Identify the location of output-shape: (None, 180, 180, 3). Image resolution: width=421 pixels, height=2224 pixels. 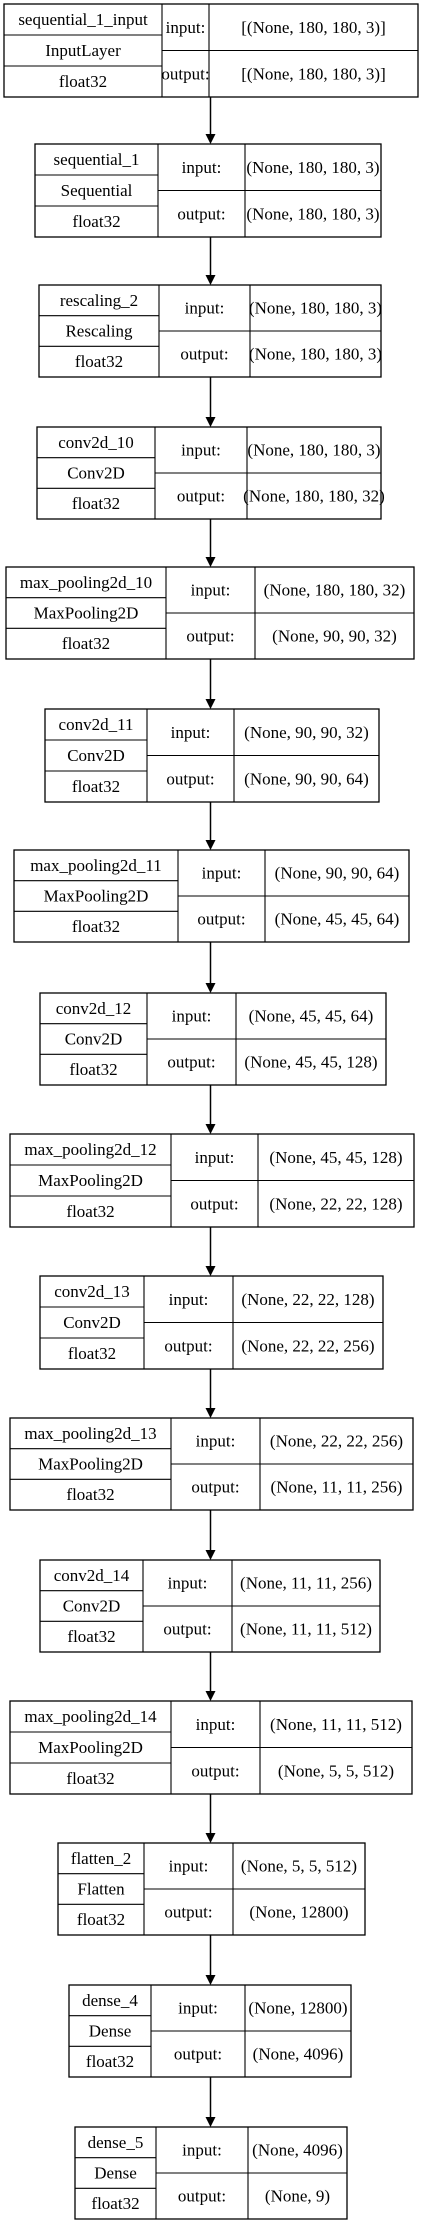
(315, 354).